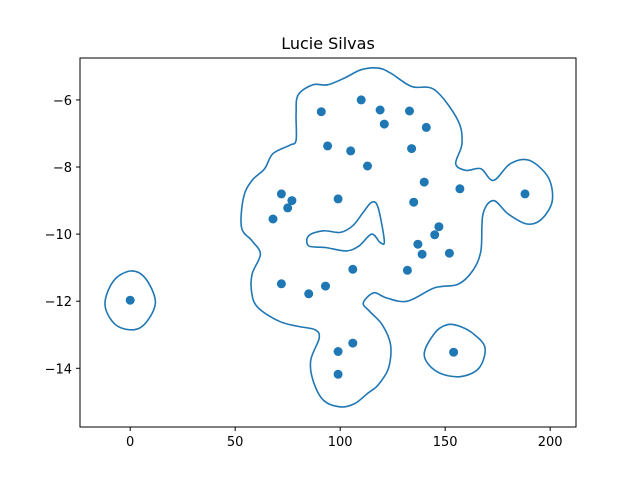  I want to click on x-tick-label: 50, so click(235, 442).